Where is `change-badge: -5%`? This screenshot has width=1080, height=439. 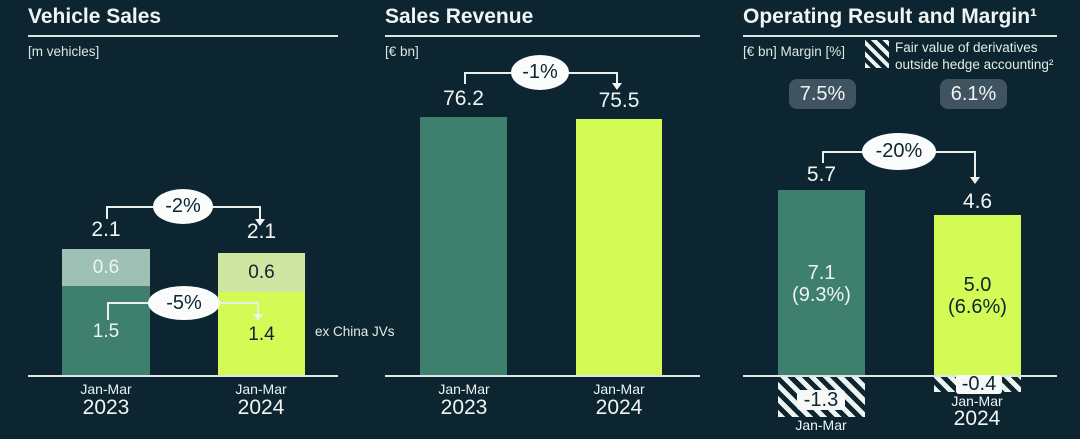 change-badge: -5% is located at coordinates (184, 303).